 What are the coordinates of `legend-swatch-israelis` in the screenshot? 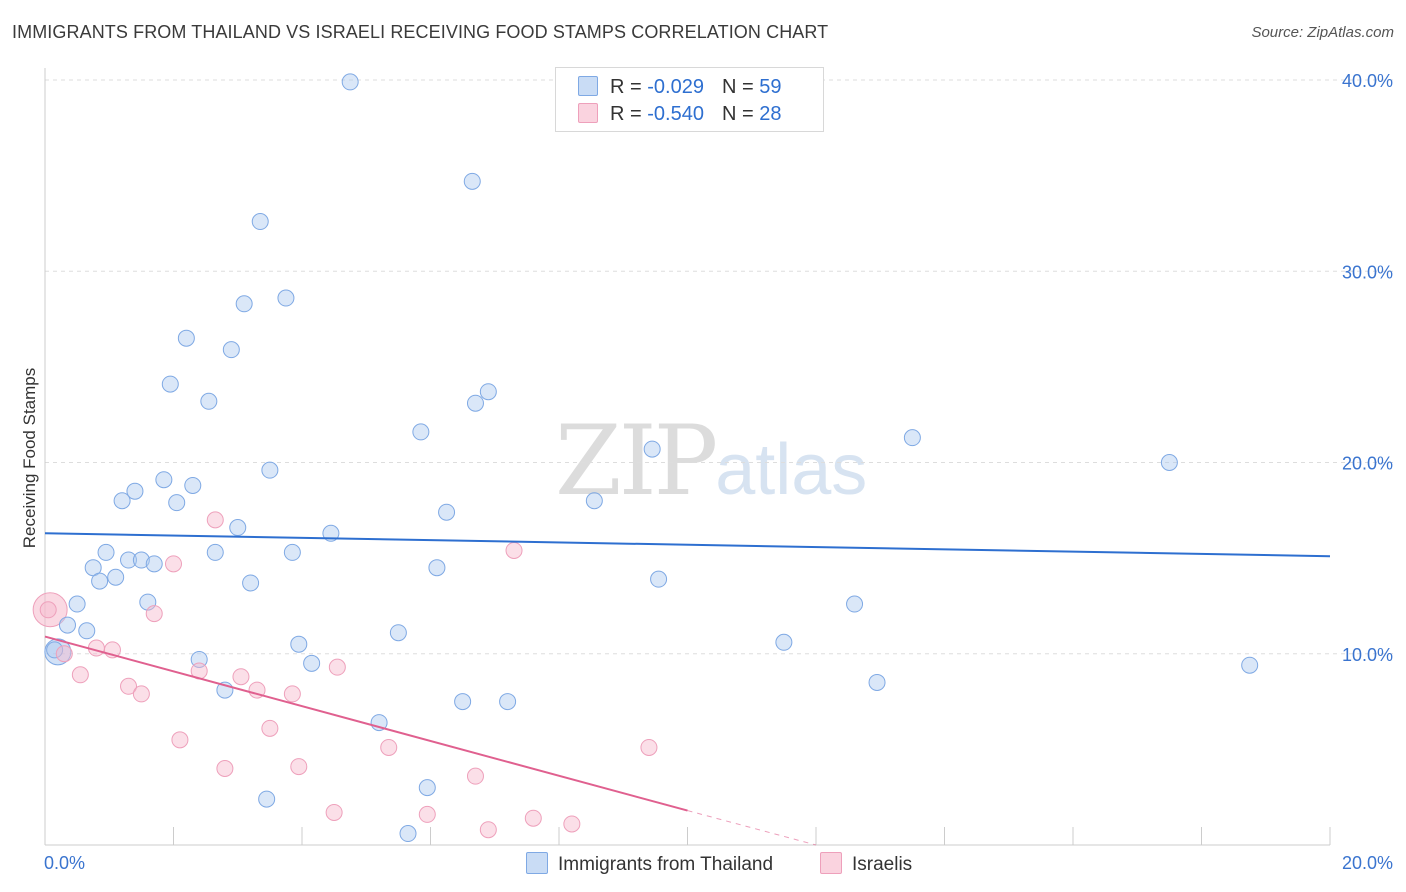 It's located at (588, 113).